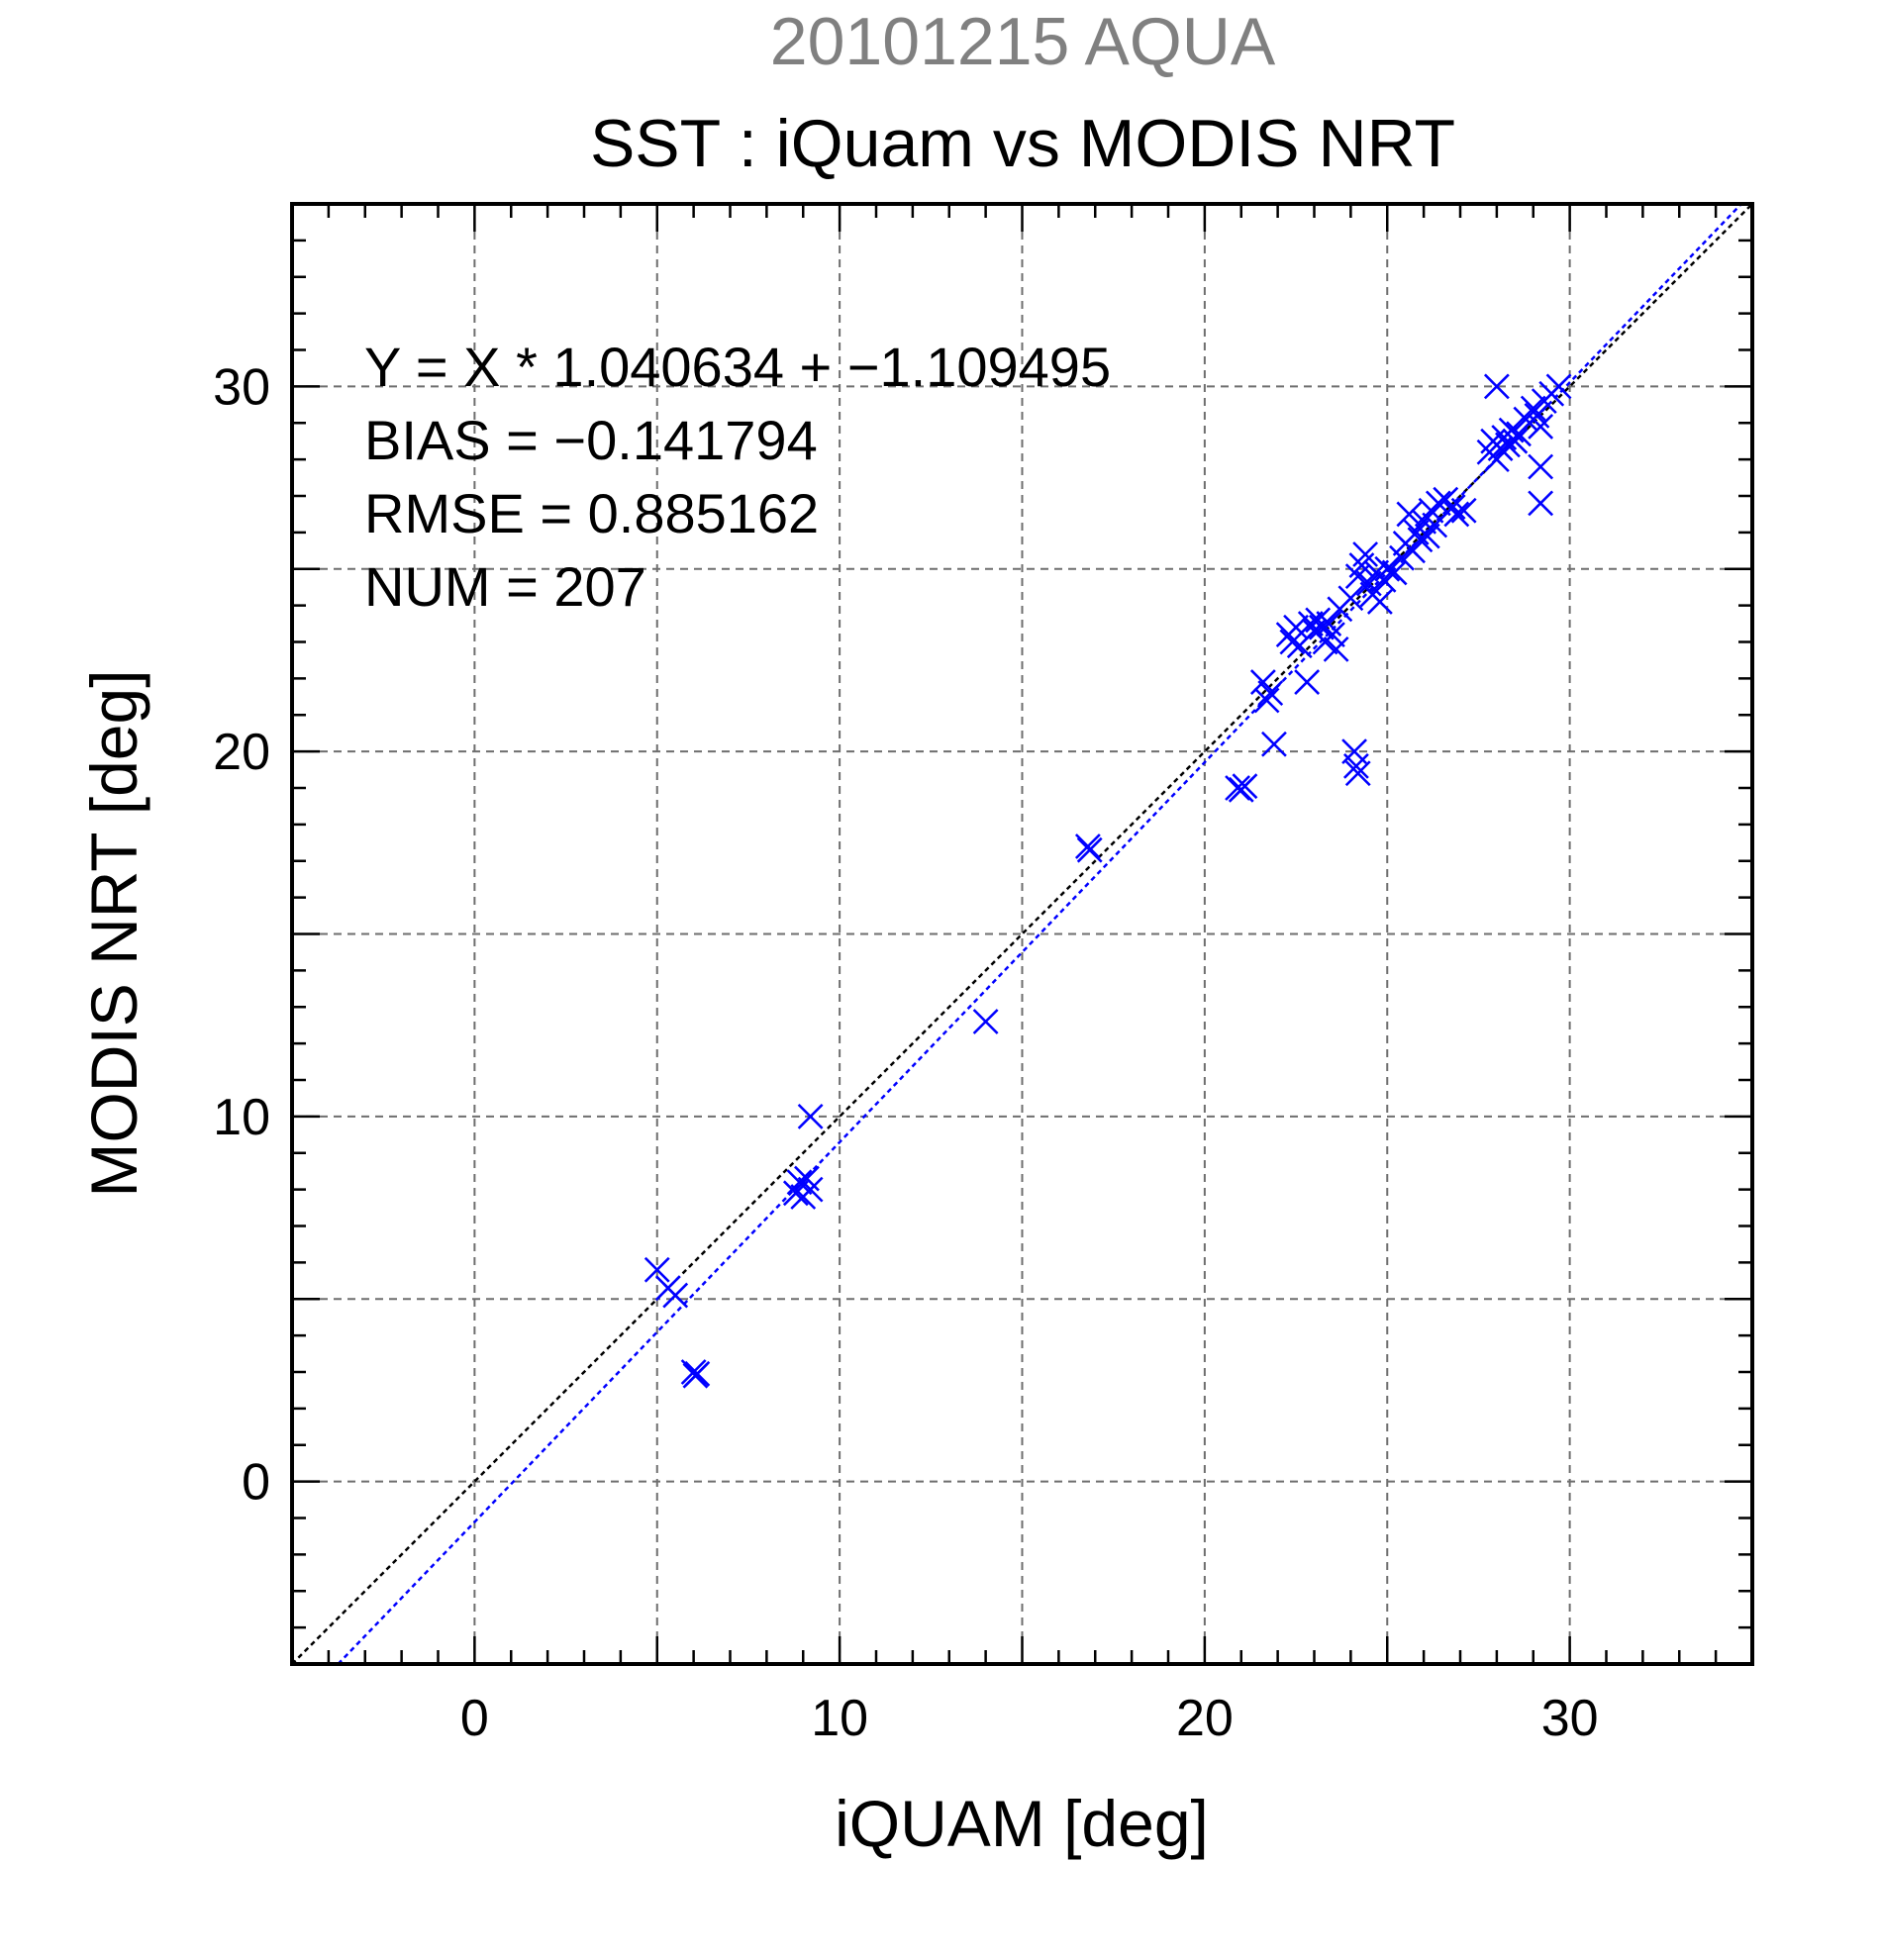  What do you see at coordinates (1570, 1718) in the screenshot?
I see `x-tick-label: 30` at bounding box center [1570, 1718].